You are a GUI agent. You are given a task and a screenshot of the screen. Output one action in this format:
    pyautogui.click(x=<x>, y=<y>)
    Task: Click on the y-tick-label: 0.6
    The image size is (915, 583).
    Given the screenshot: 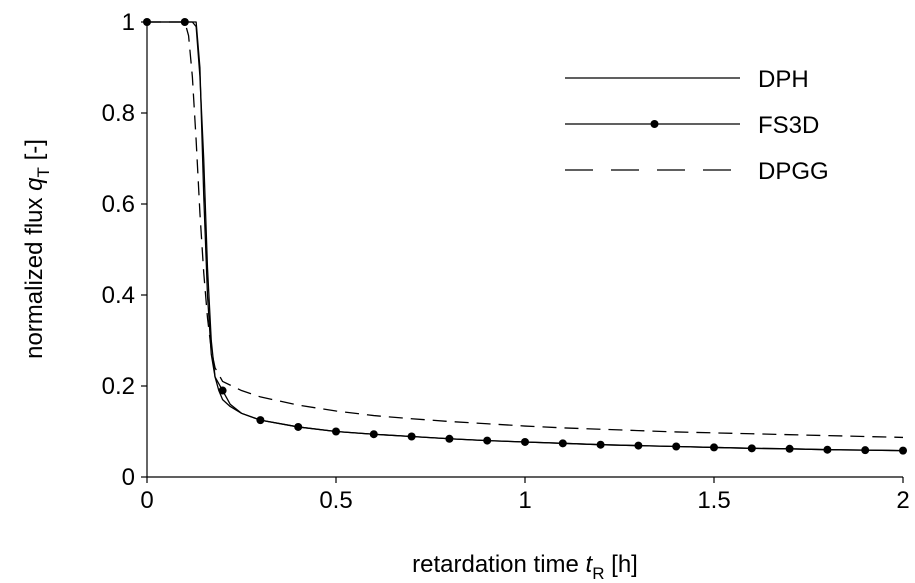 What is the action you would take?
    pyautogui.click(x=118, y=204)
    